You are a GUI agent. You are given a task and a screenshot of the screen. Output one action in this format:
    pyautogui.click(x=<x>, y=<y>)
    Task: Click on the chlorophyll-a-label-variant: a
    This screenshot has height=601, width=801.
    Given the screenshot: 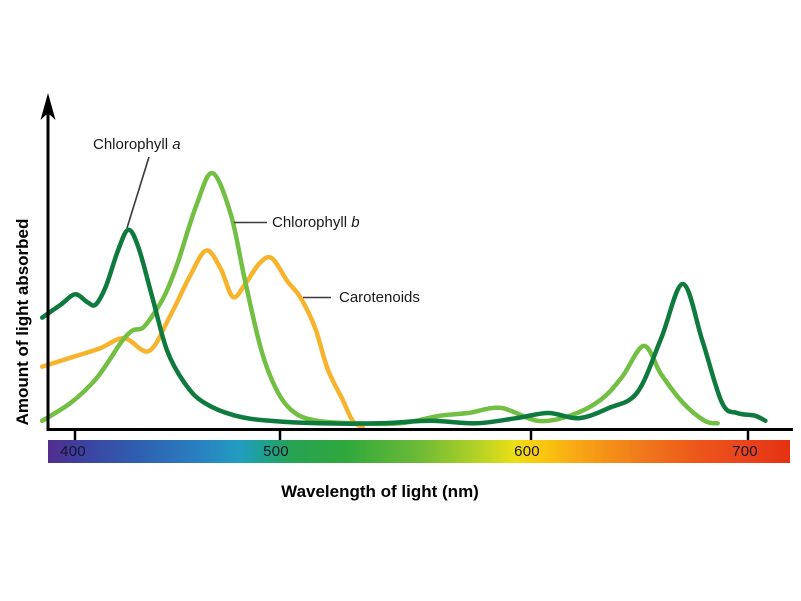 What is the action you would take?
    pyautogui.click(x=176, y=144)
    